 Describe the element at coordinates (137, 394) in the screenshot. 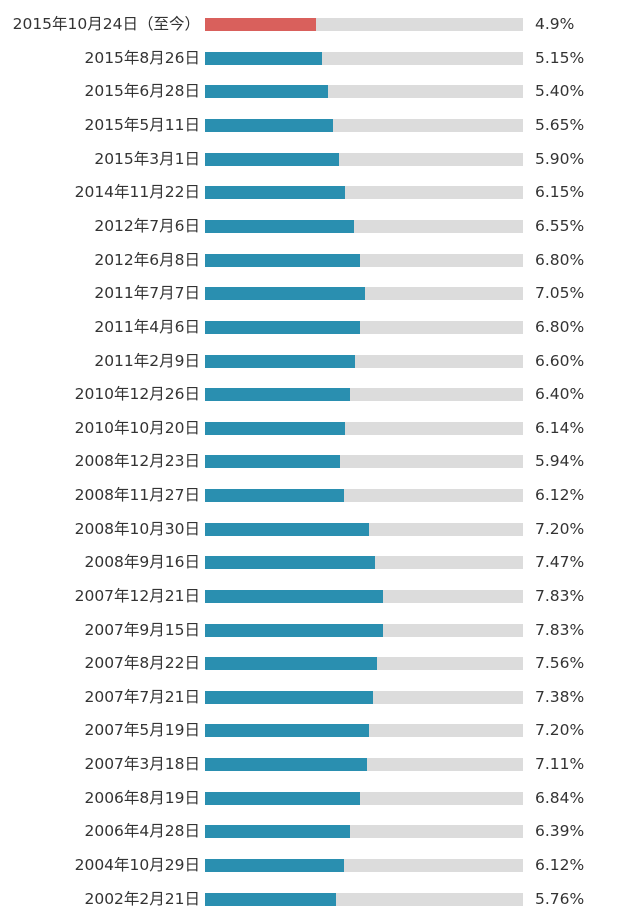

I see `category-label: 2010年12月26日` at that location.